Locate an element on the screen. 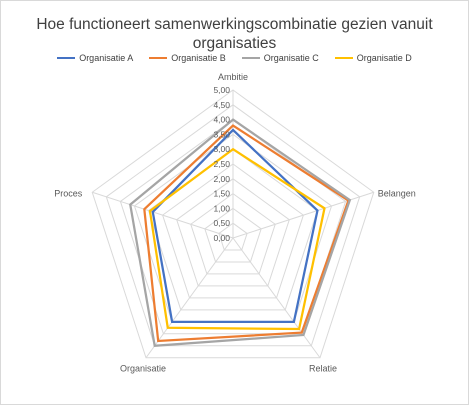 Image resolution: width=469 pixels, height=405 pixels. axis-spoke-organisatie is located at coordinates (189, 298).